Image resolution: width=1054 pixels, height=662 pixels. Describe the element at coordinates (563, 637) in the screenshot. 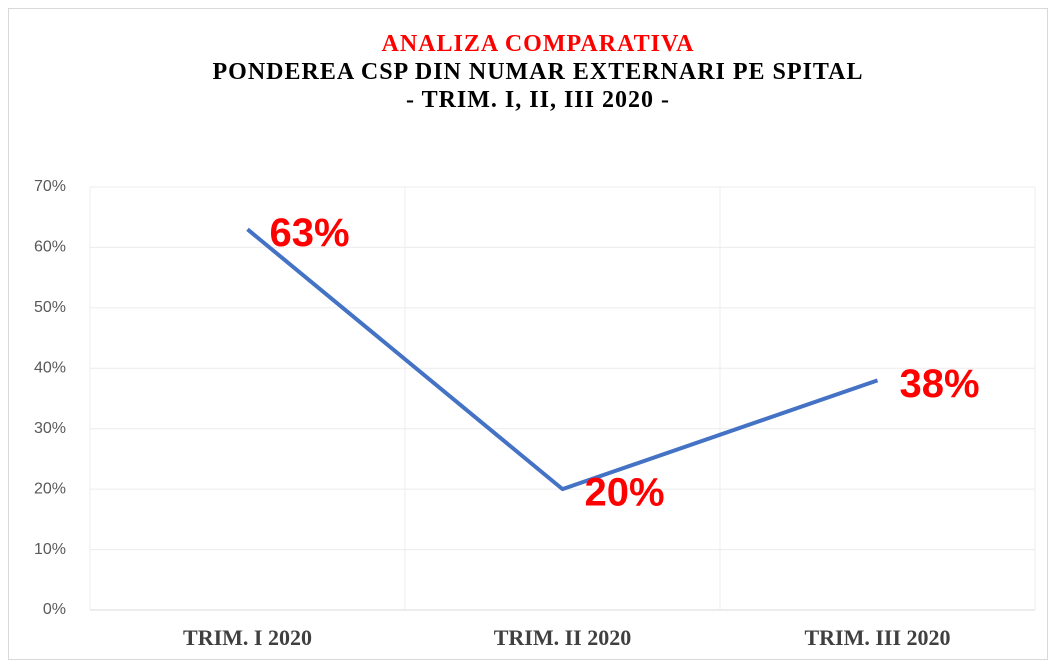

I see `x-tick-label: TRIM. II 2020` at that location.